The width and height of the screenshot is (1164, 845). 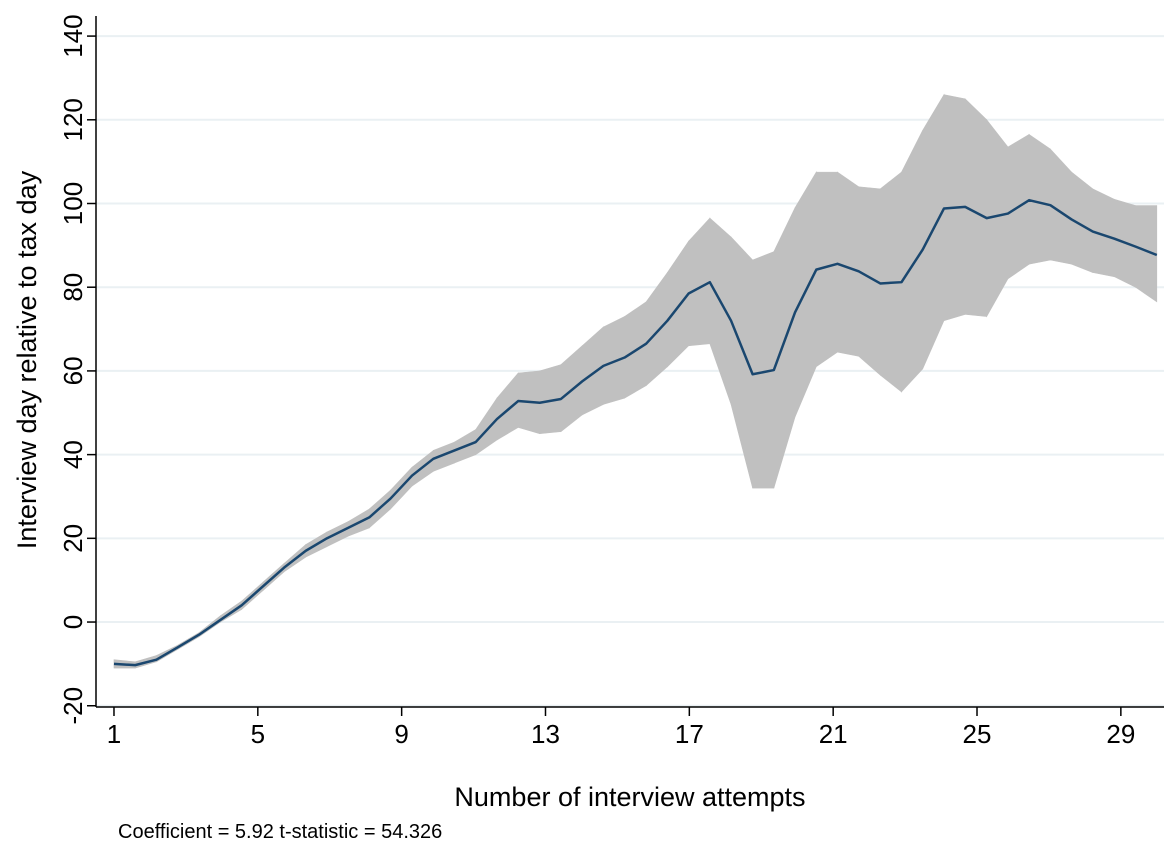 What do you see at coordinates (73, 35) in the screenshot?
I see `y-tick-label: 140` at bounding box center [73, 35].